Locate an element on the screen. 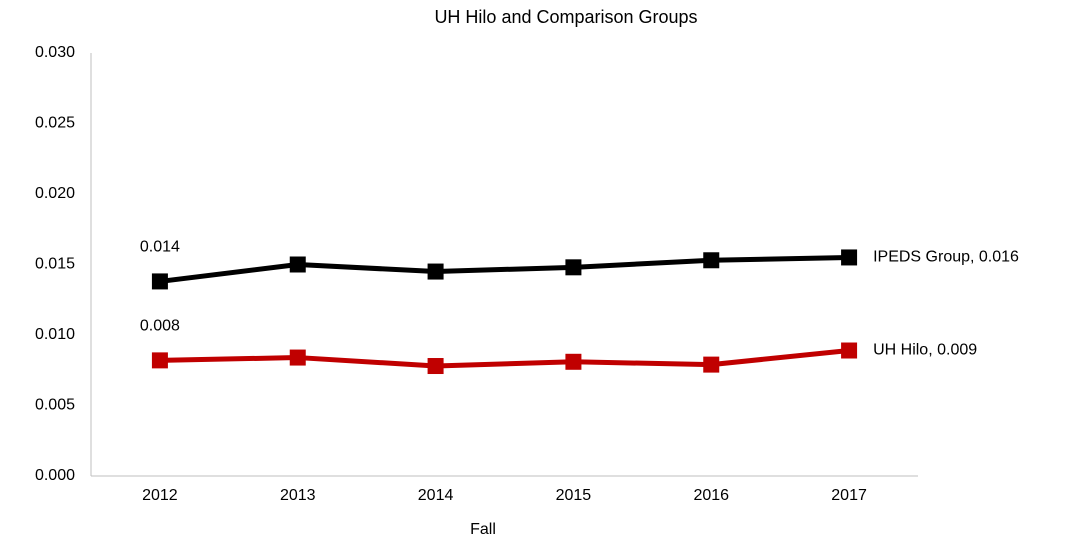 This screenshot has width=1066, height=543. x-tick-label: 2013 is located at coordinates (298, 495).